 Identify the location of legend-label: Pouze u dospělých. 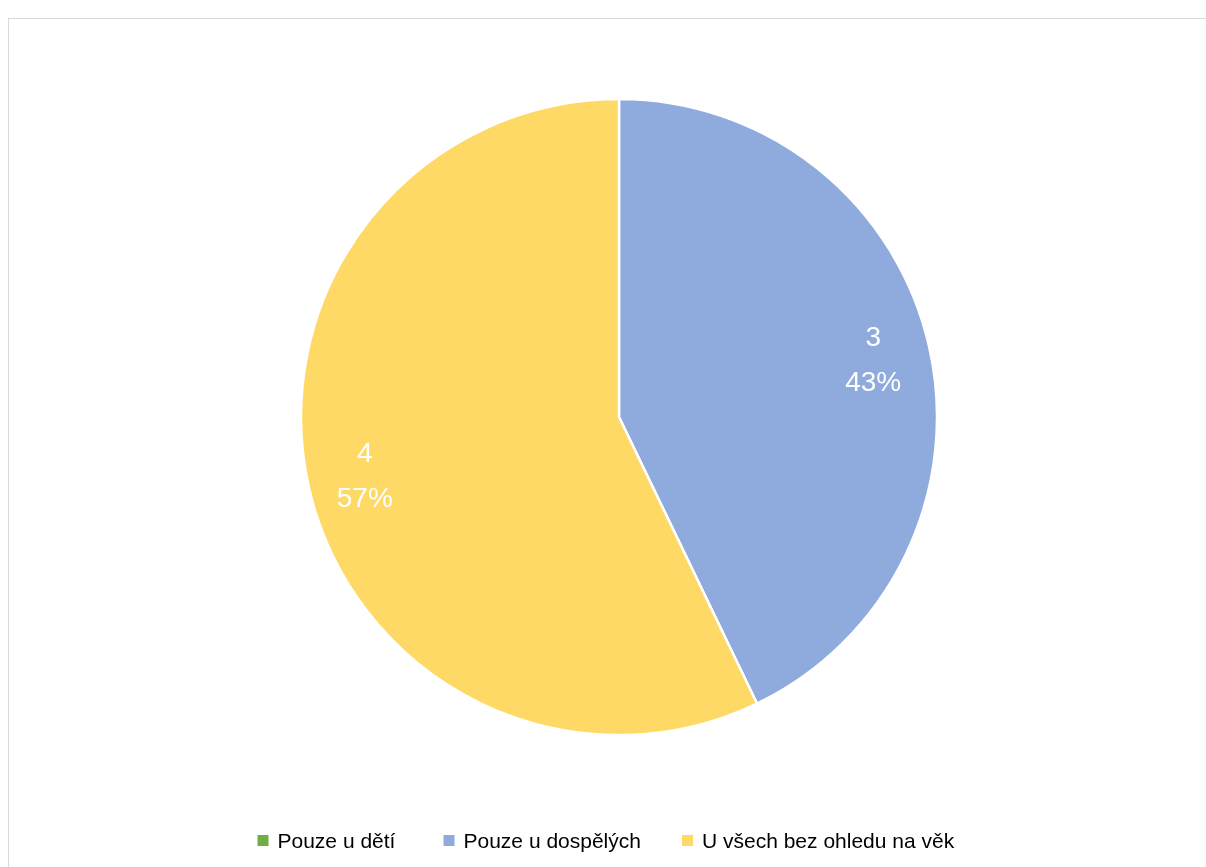
(552, 840).